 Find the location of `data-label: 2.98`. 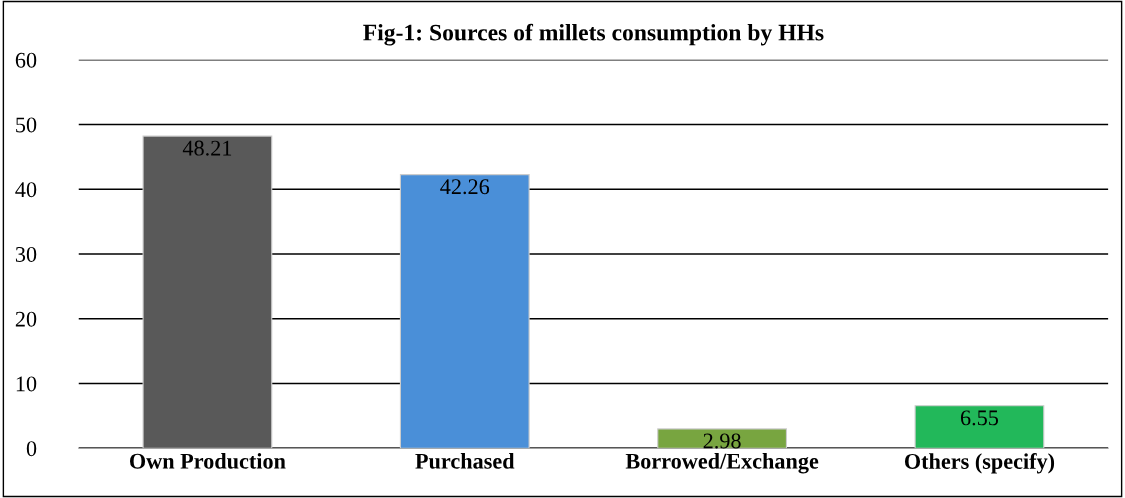

data-label: 2.98 is located at coordinates (722, 441).